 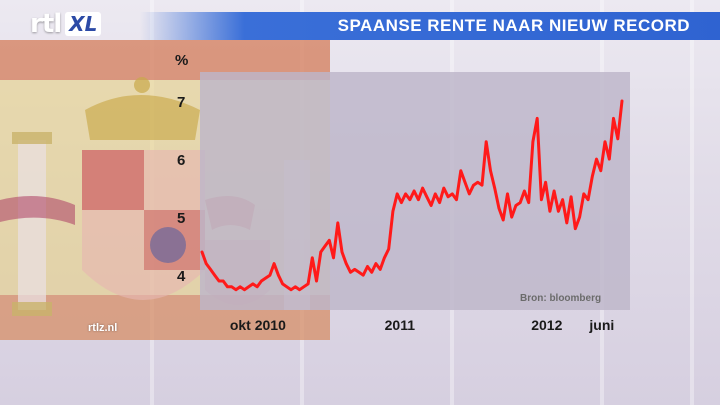 What do you see at coordinates (513, 25) in the screenshot?
I see `chart-title: SPAANSE RENTE NAAR NIEUW RECORD` at bounding box center [513, 25].